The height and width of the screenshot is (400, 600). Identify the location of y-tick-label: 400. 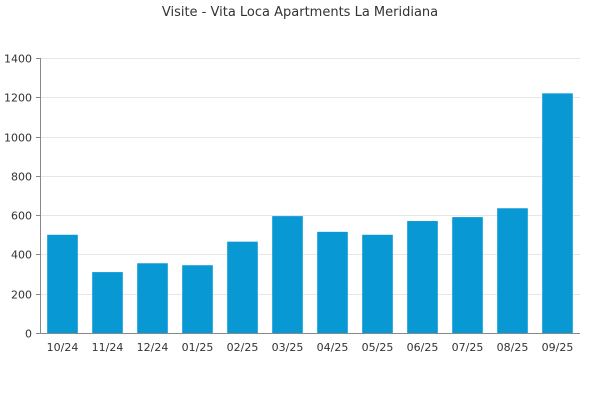
(21, 255).